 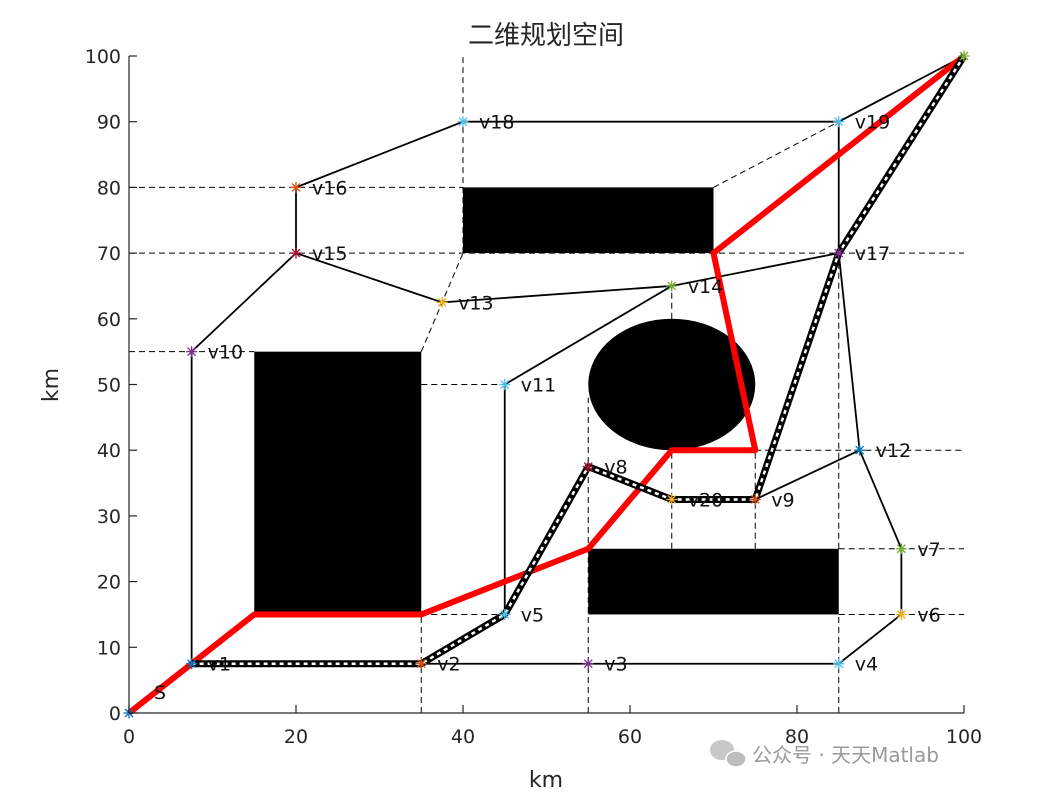 I want to click on node-v1-marker, so click(x=192, y=664).